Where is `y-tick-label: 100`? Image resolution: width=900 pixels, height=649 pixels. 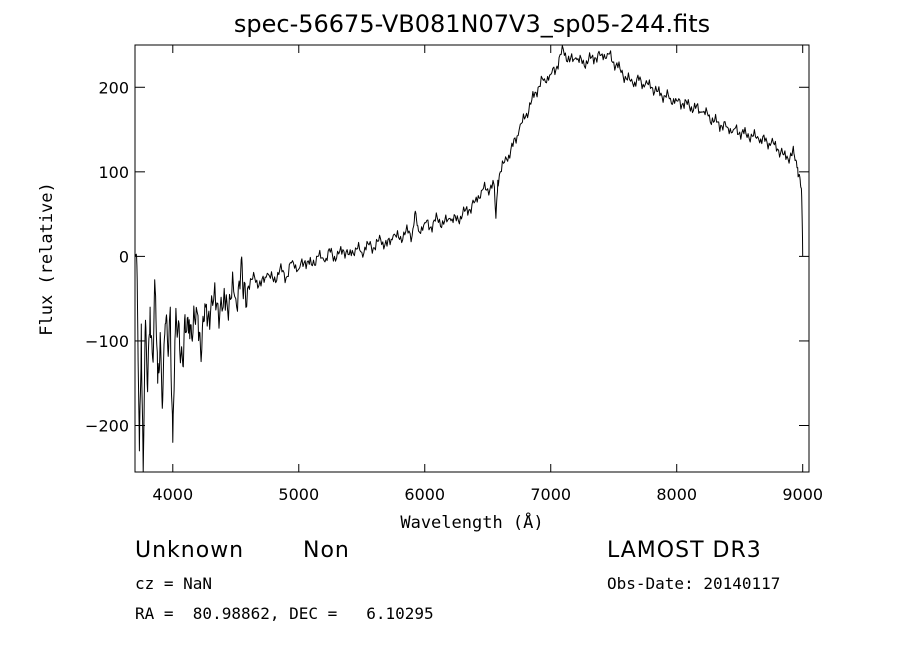
y-tick-label: 100 is located at coordinates (113, 172).